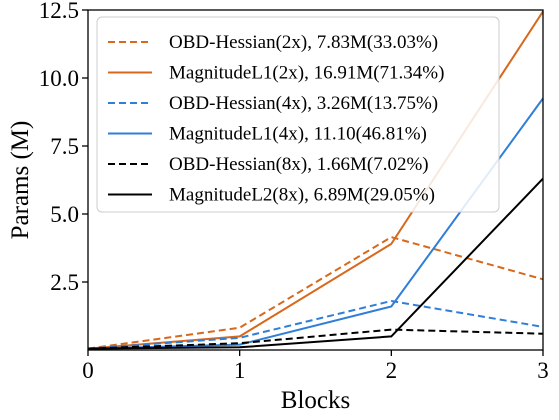  I want to click on legend-label-2: MagnitudeL1(2x), 16.91M(71.34%), so click(306, 73).